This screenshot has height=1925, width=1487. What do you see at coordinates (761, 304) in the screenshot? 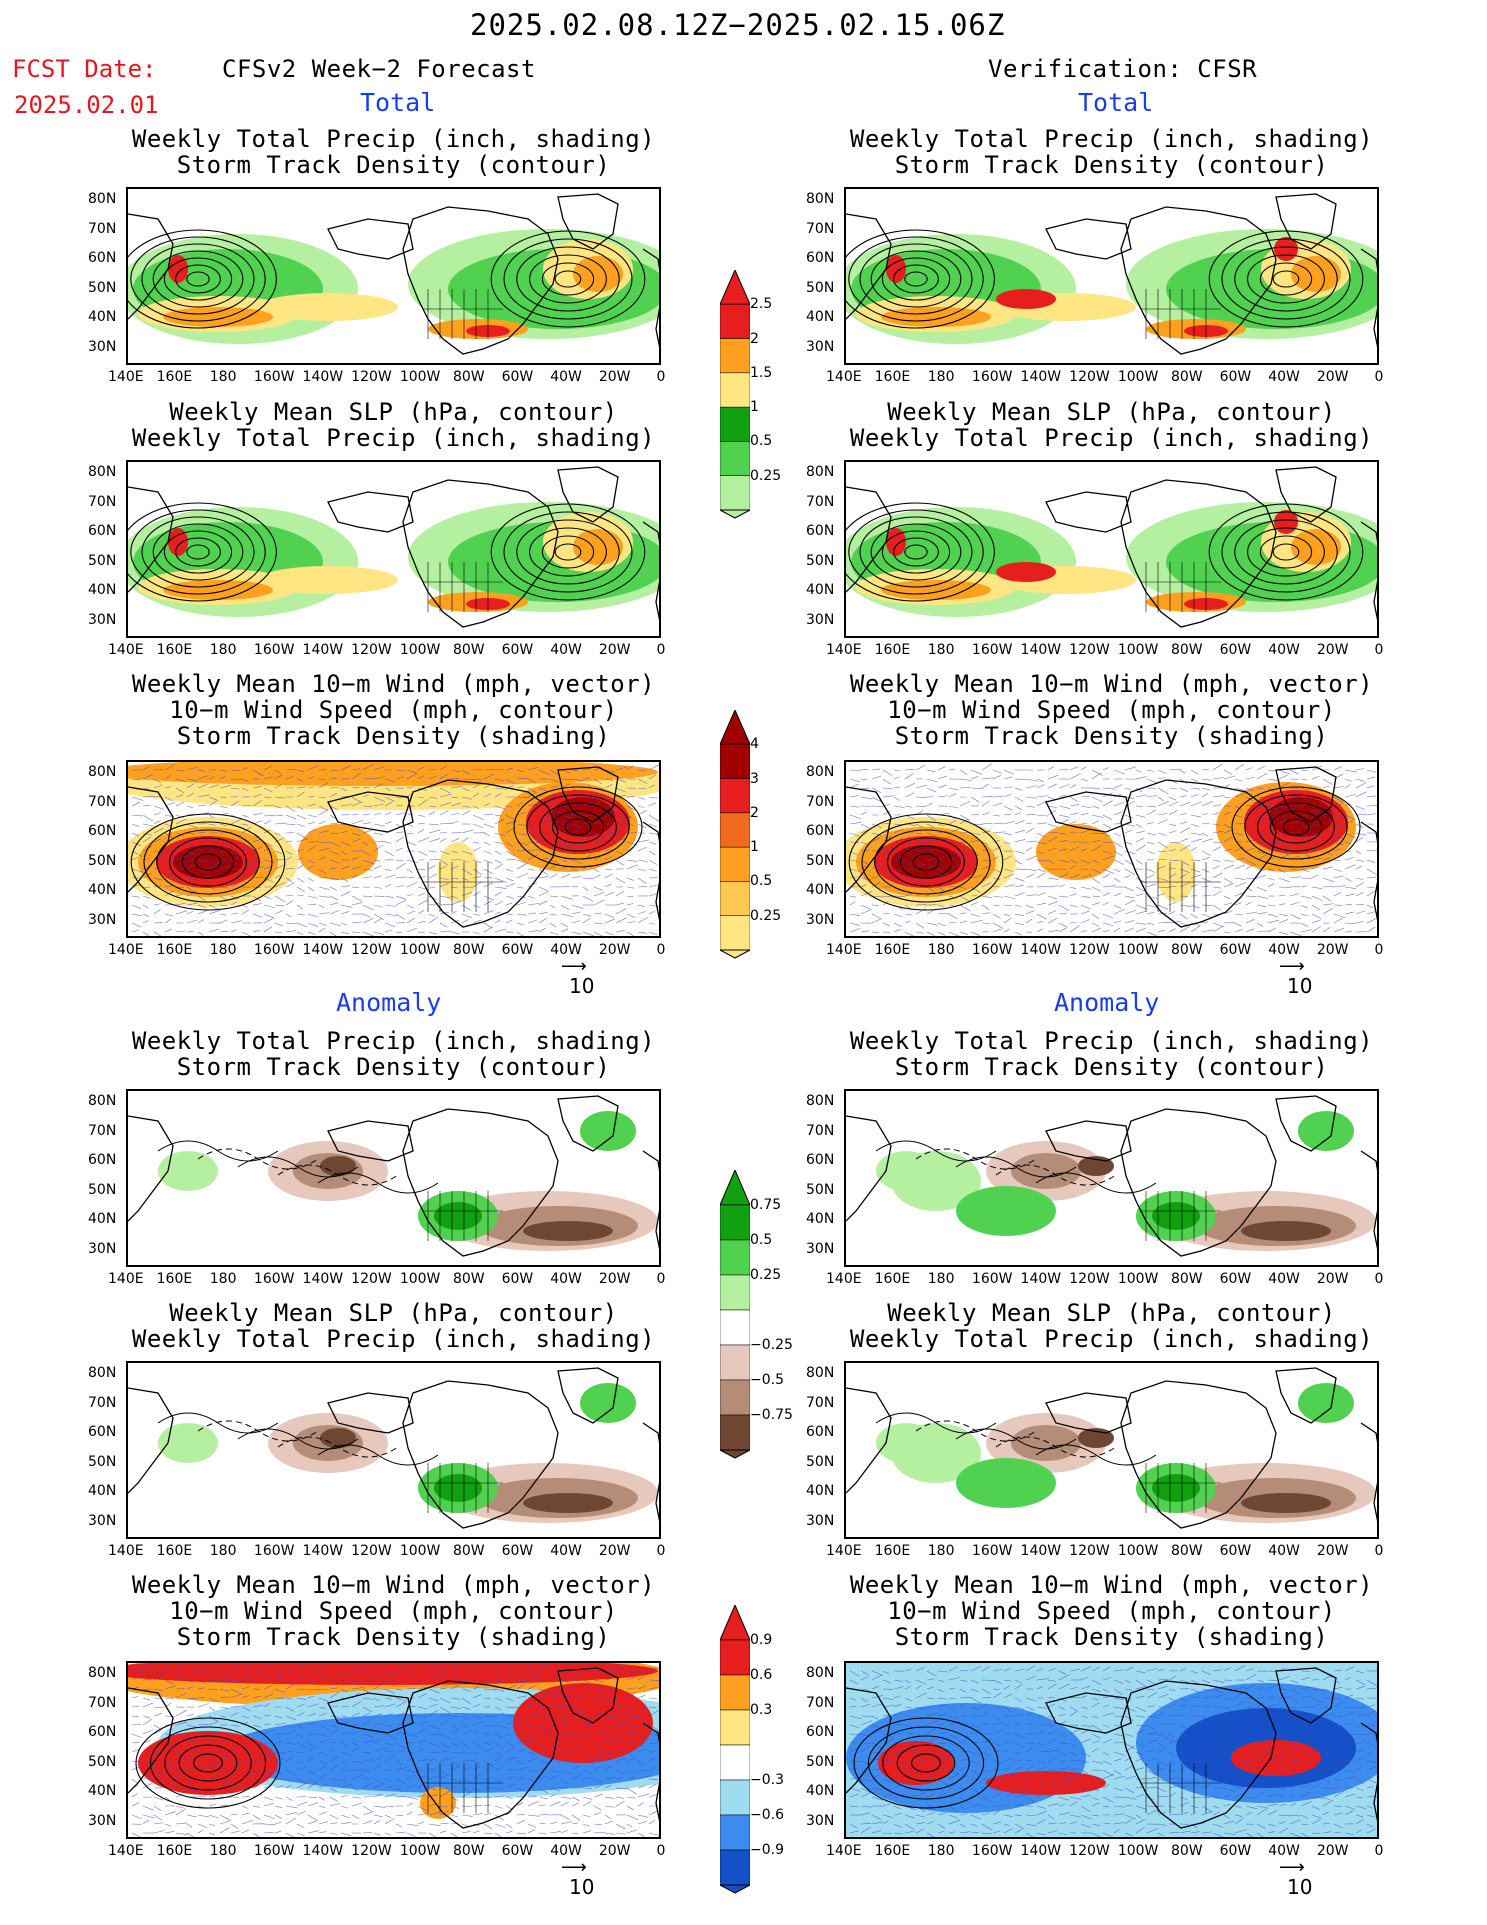
I see `colorbar-tick-label: 2.5` at bounding box center [761, 304].